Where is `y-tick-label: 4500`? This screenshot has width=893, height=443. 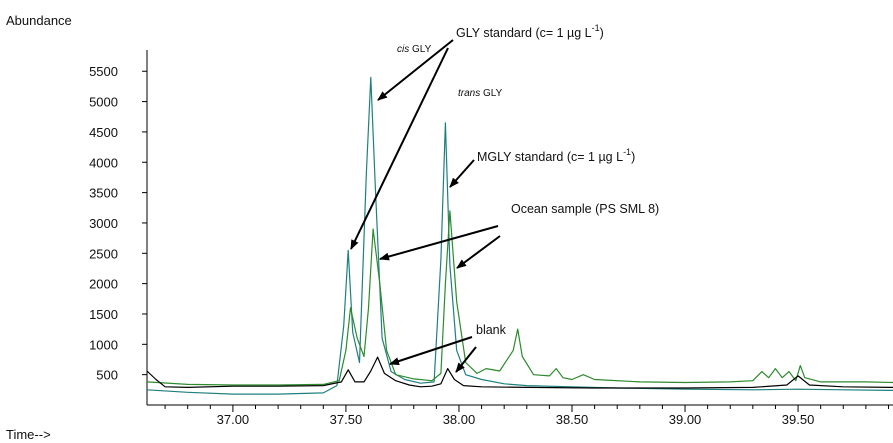
y-tick-label: 4500 is located at coordinates (103, 132).